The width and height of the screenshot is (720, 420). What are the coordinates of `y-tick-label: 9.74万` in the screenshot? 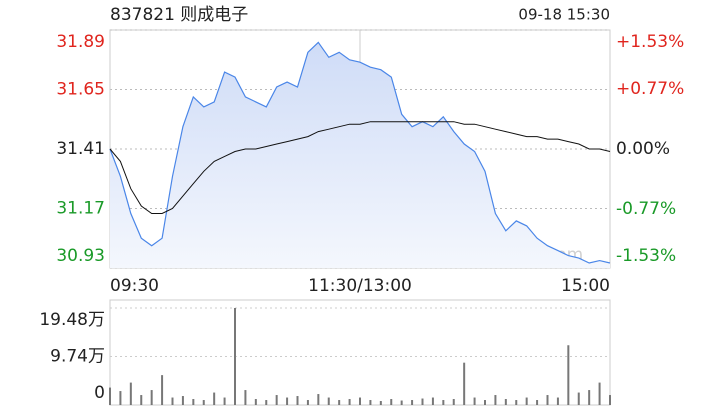 It's located at (77, 357).